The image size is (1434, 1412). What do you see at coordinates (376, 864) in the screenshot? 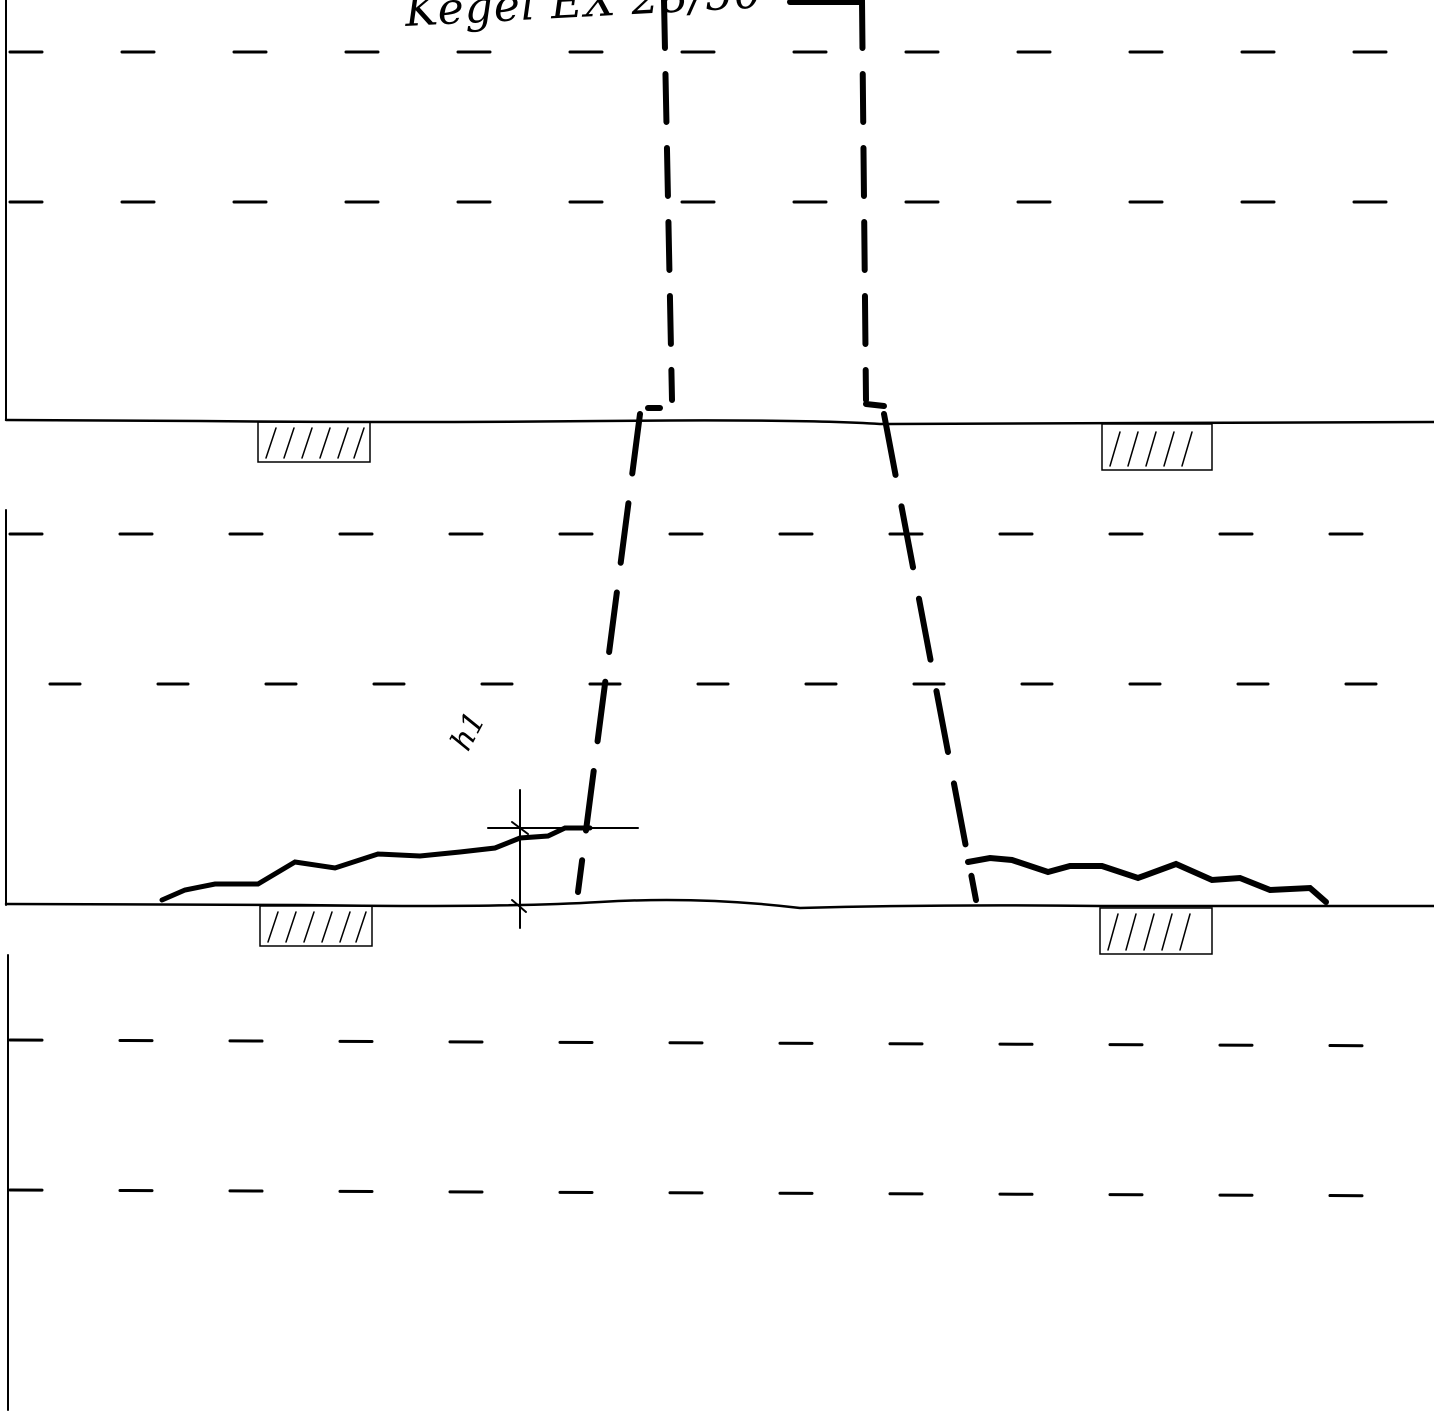
I see `left-deposit-profile` at bounding box center [376, 864].